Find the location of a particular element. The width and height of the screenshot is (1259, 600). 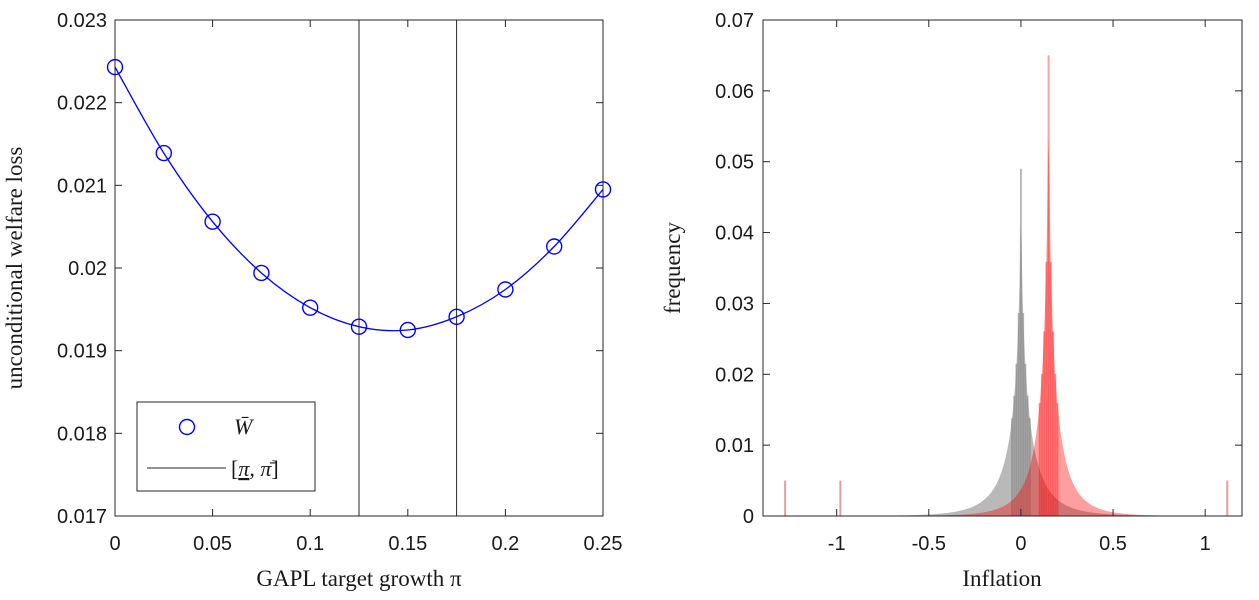

right-y-tick-label: 0.07 is located at coordinates (734, 21).